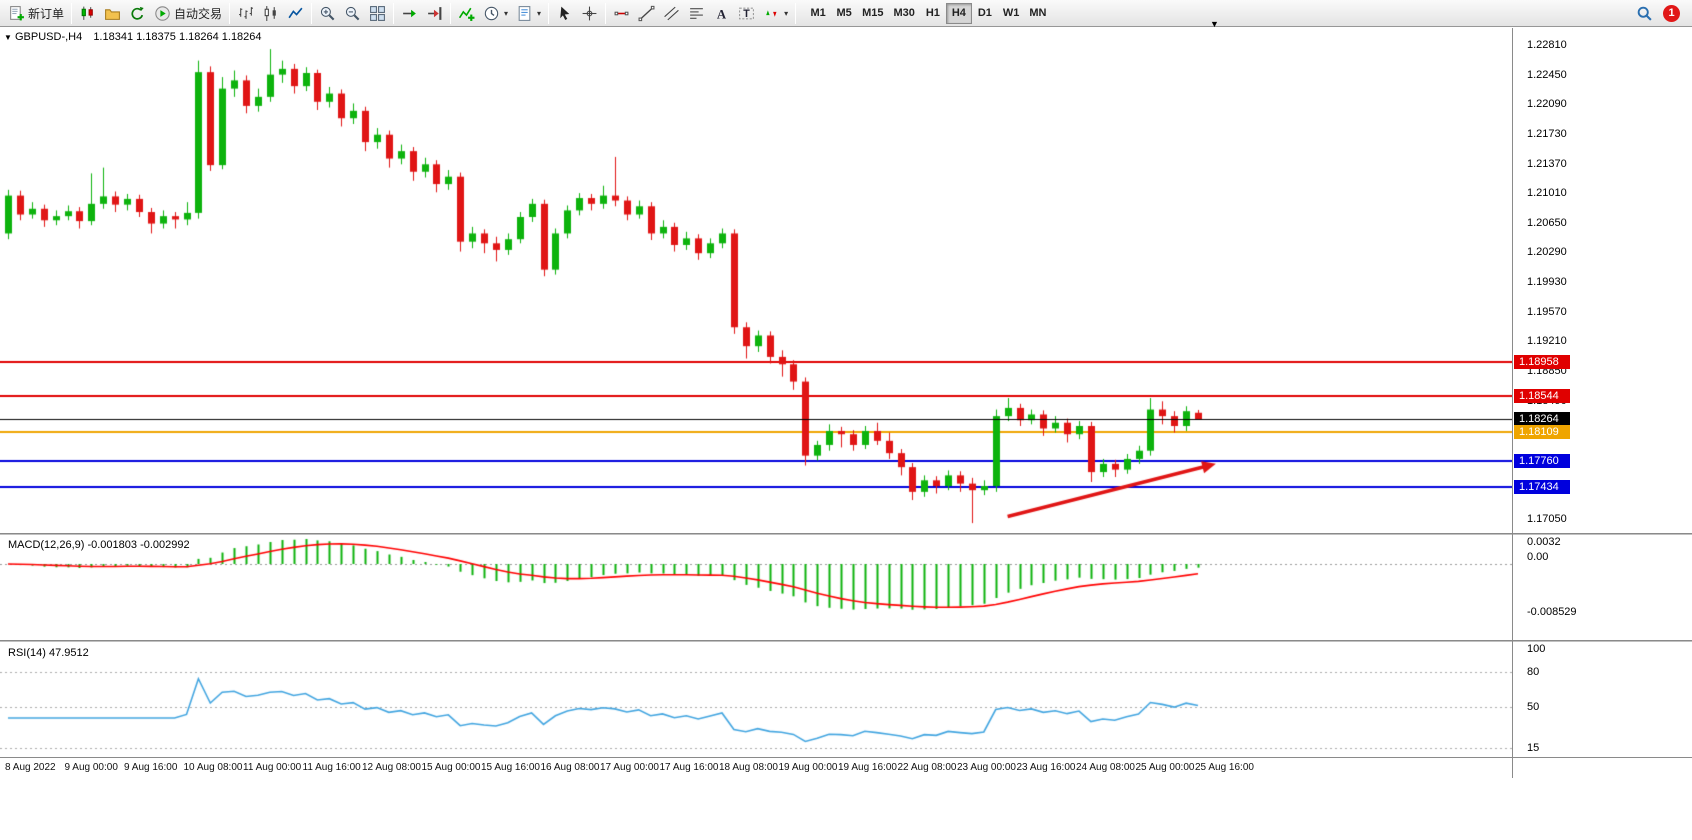  Describe the element at coordinates (629, 767) in the screenshot. I see `time-label: 17 Aug 00:00` at that location.